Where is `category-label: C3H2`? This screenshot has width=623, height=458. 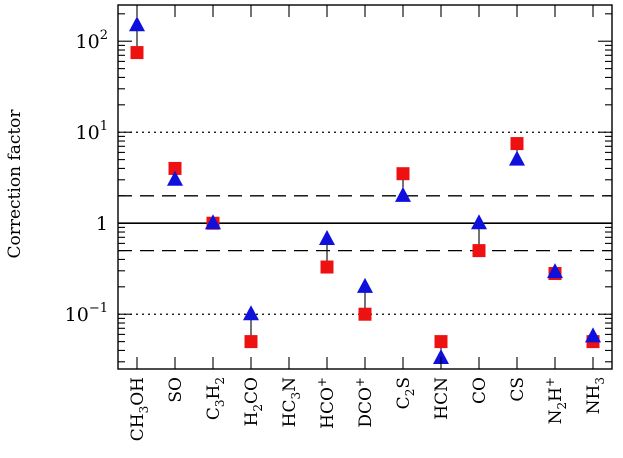 category-label: C3H2 is located at coordinates (215, 398).